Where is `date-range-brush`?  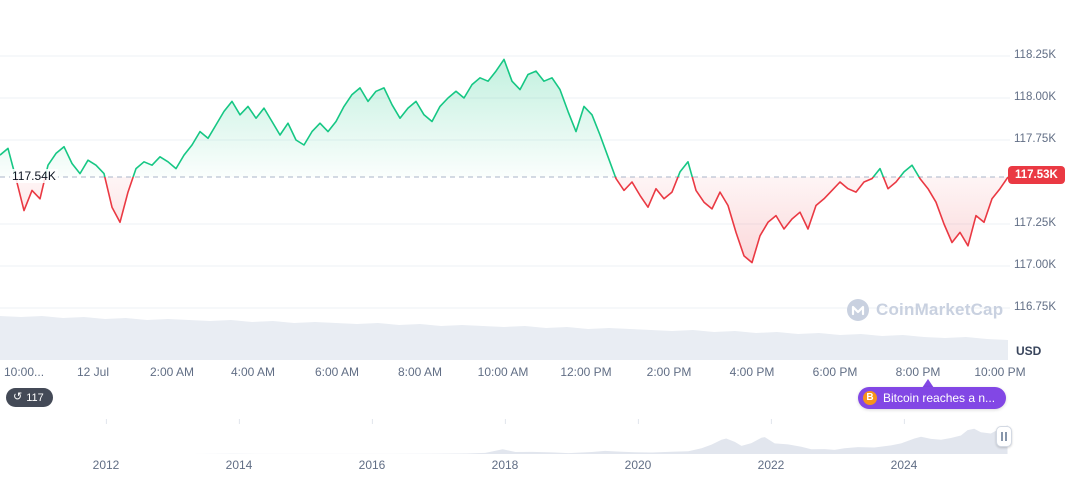 date-range-brush is located at coordinates (536, 437).